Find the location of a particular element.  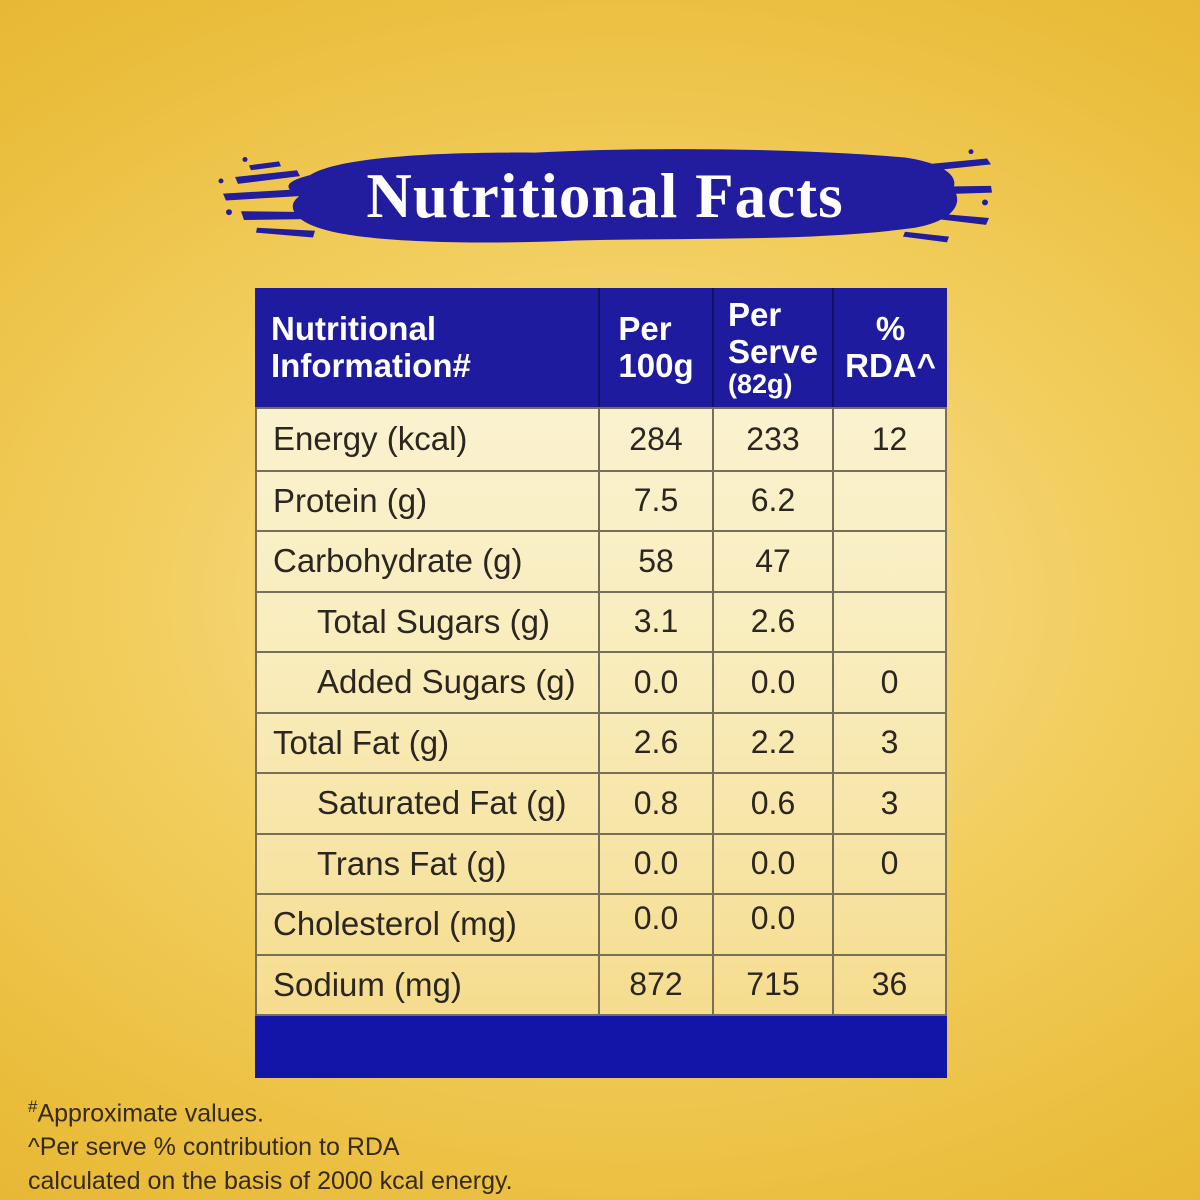

header-per-100g: Per 100g is located at coordinates (655, 347).